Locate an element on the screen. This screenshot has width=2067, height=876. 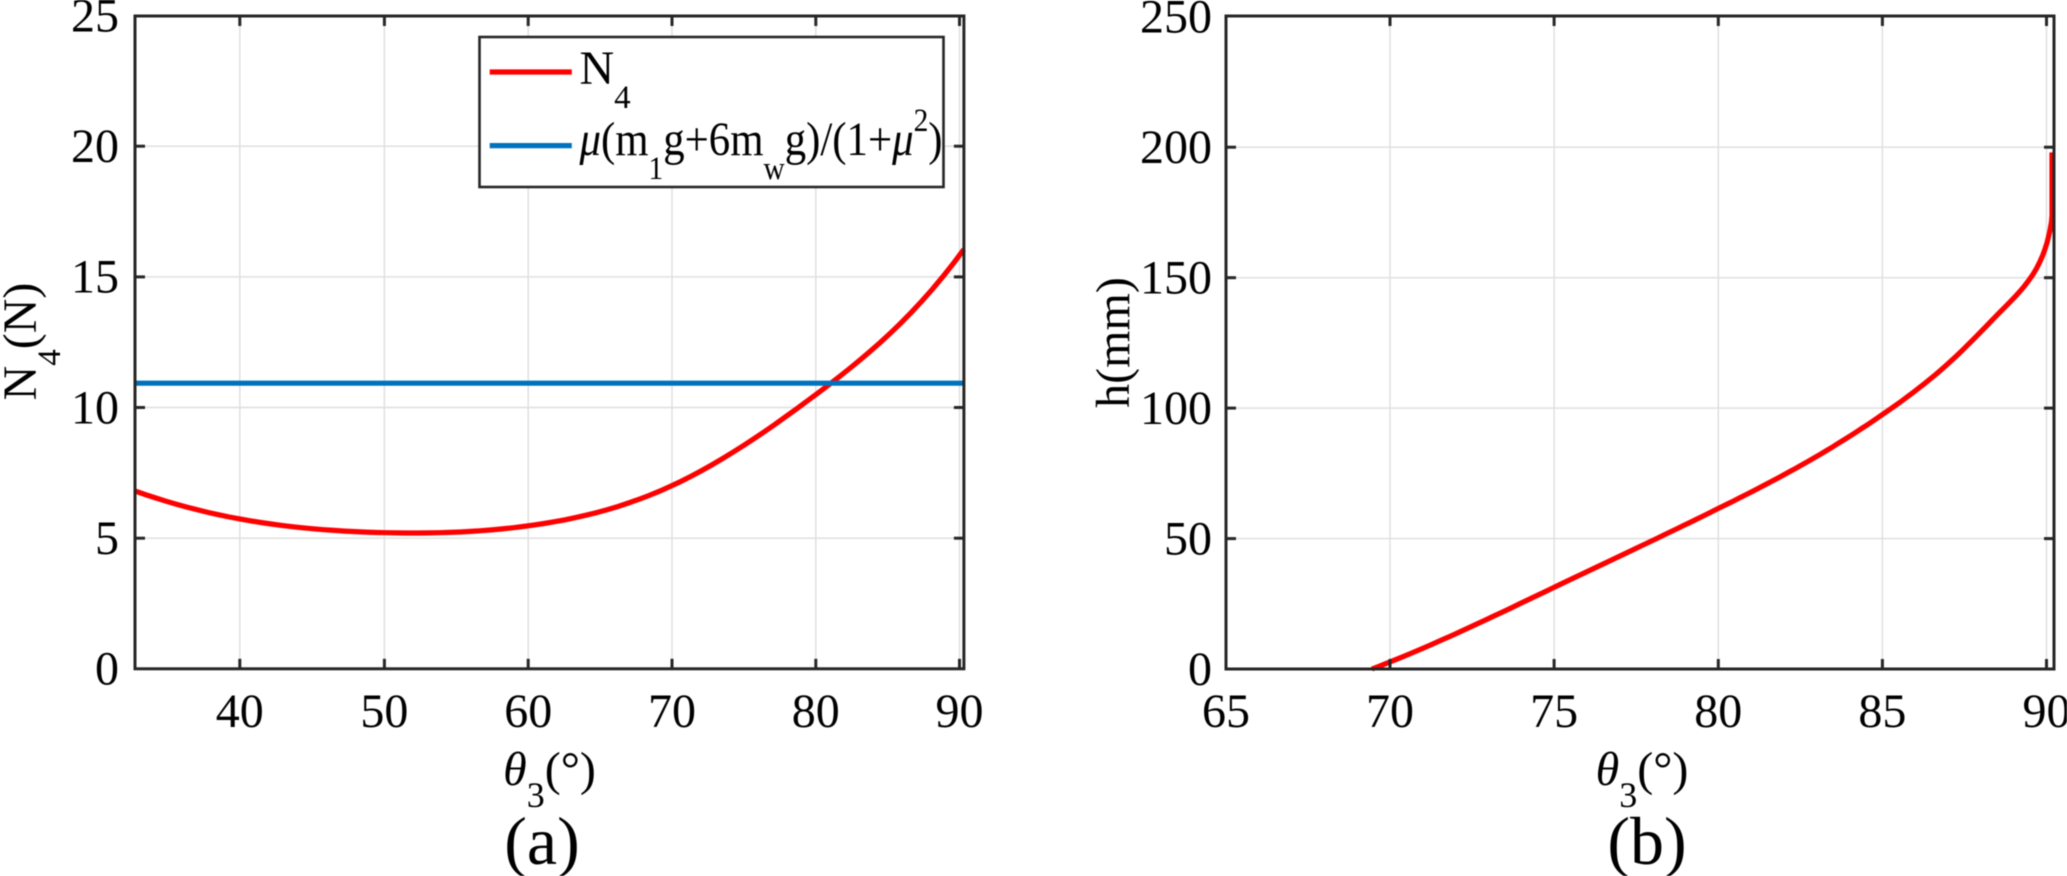
svg-text: 200 is located at coordinates (1176, 147).